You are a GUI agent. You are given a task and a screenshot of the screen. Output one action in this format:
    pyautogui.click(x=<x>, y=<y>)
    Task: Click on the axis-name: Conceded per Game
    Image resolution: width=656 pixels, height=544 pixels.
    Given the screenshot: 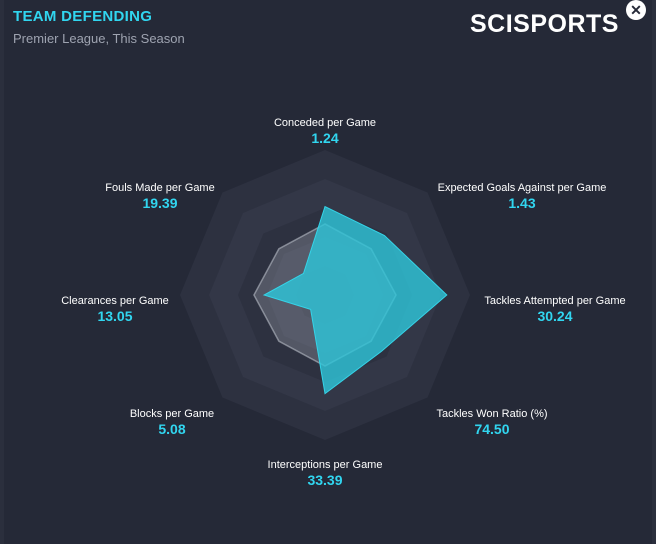 What is the action you would take?
    pyautogui.click(x=325, y=123)
    